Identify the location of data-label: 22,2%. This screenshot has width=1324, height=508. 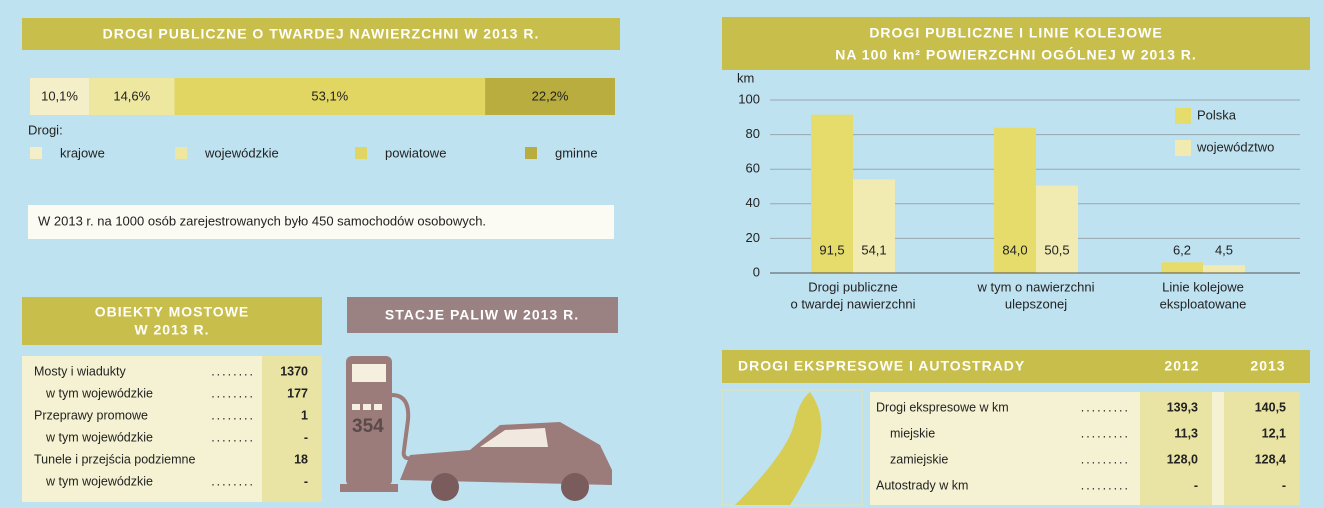
(550, 95).